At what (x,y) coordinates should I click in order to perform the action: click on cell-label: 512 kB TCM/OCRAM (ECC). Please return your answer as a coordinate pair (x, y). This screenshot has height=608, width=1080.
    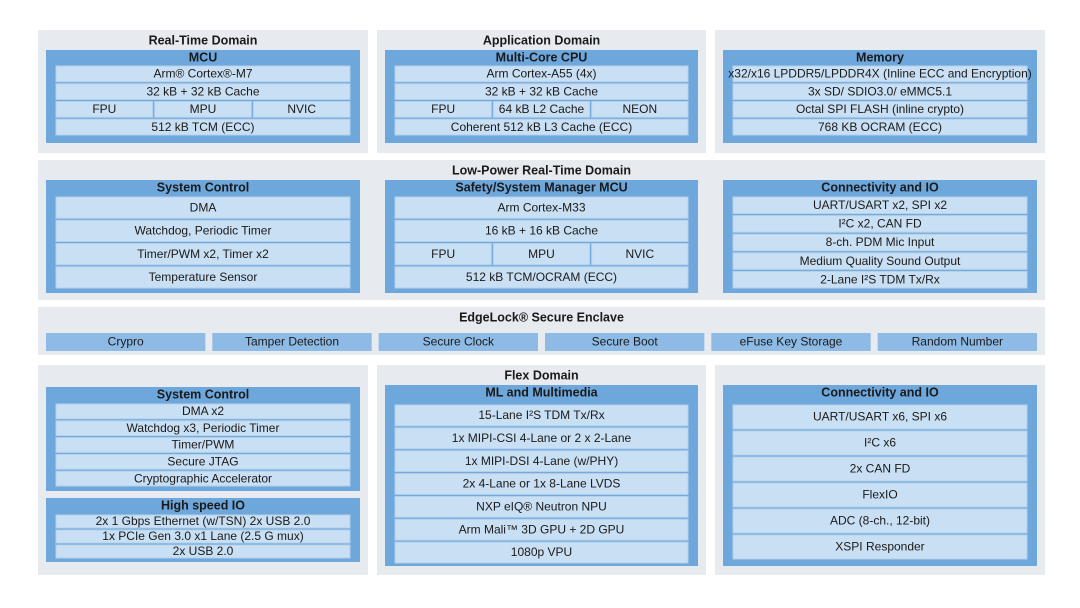
    Looking at the image, I should click on (541, 277).